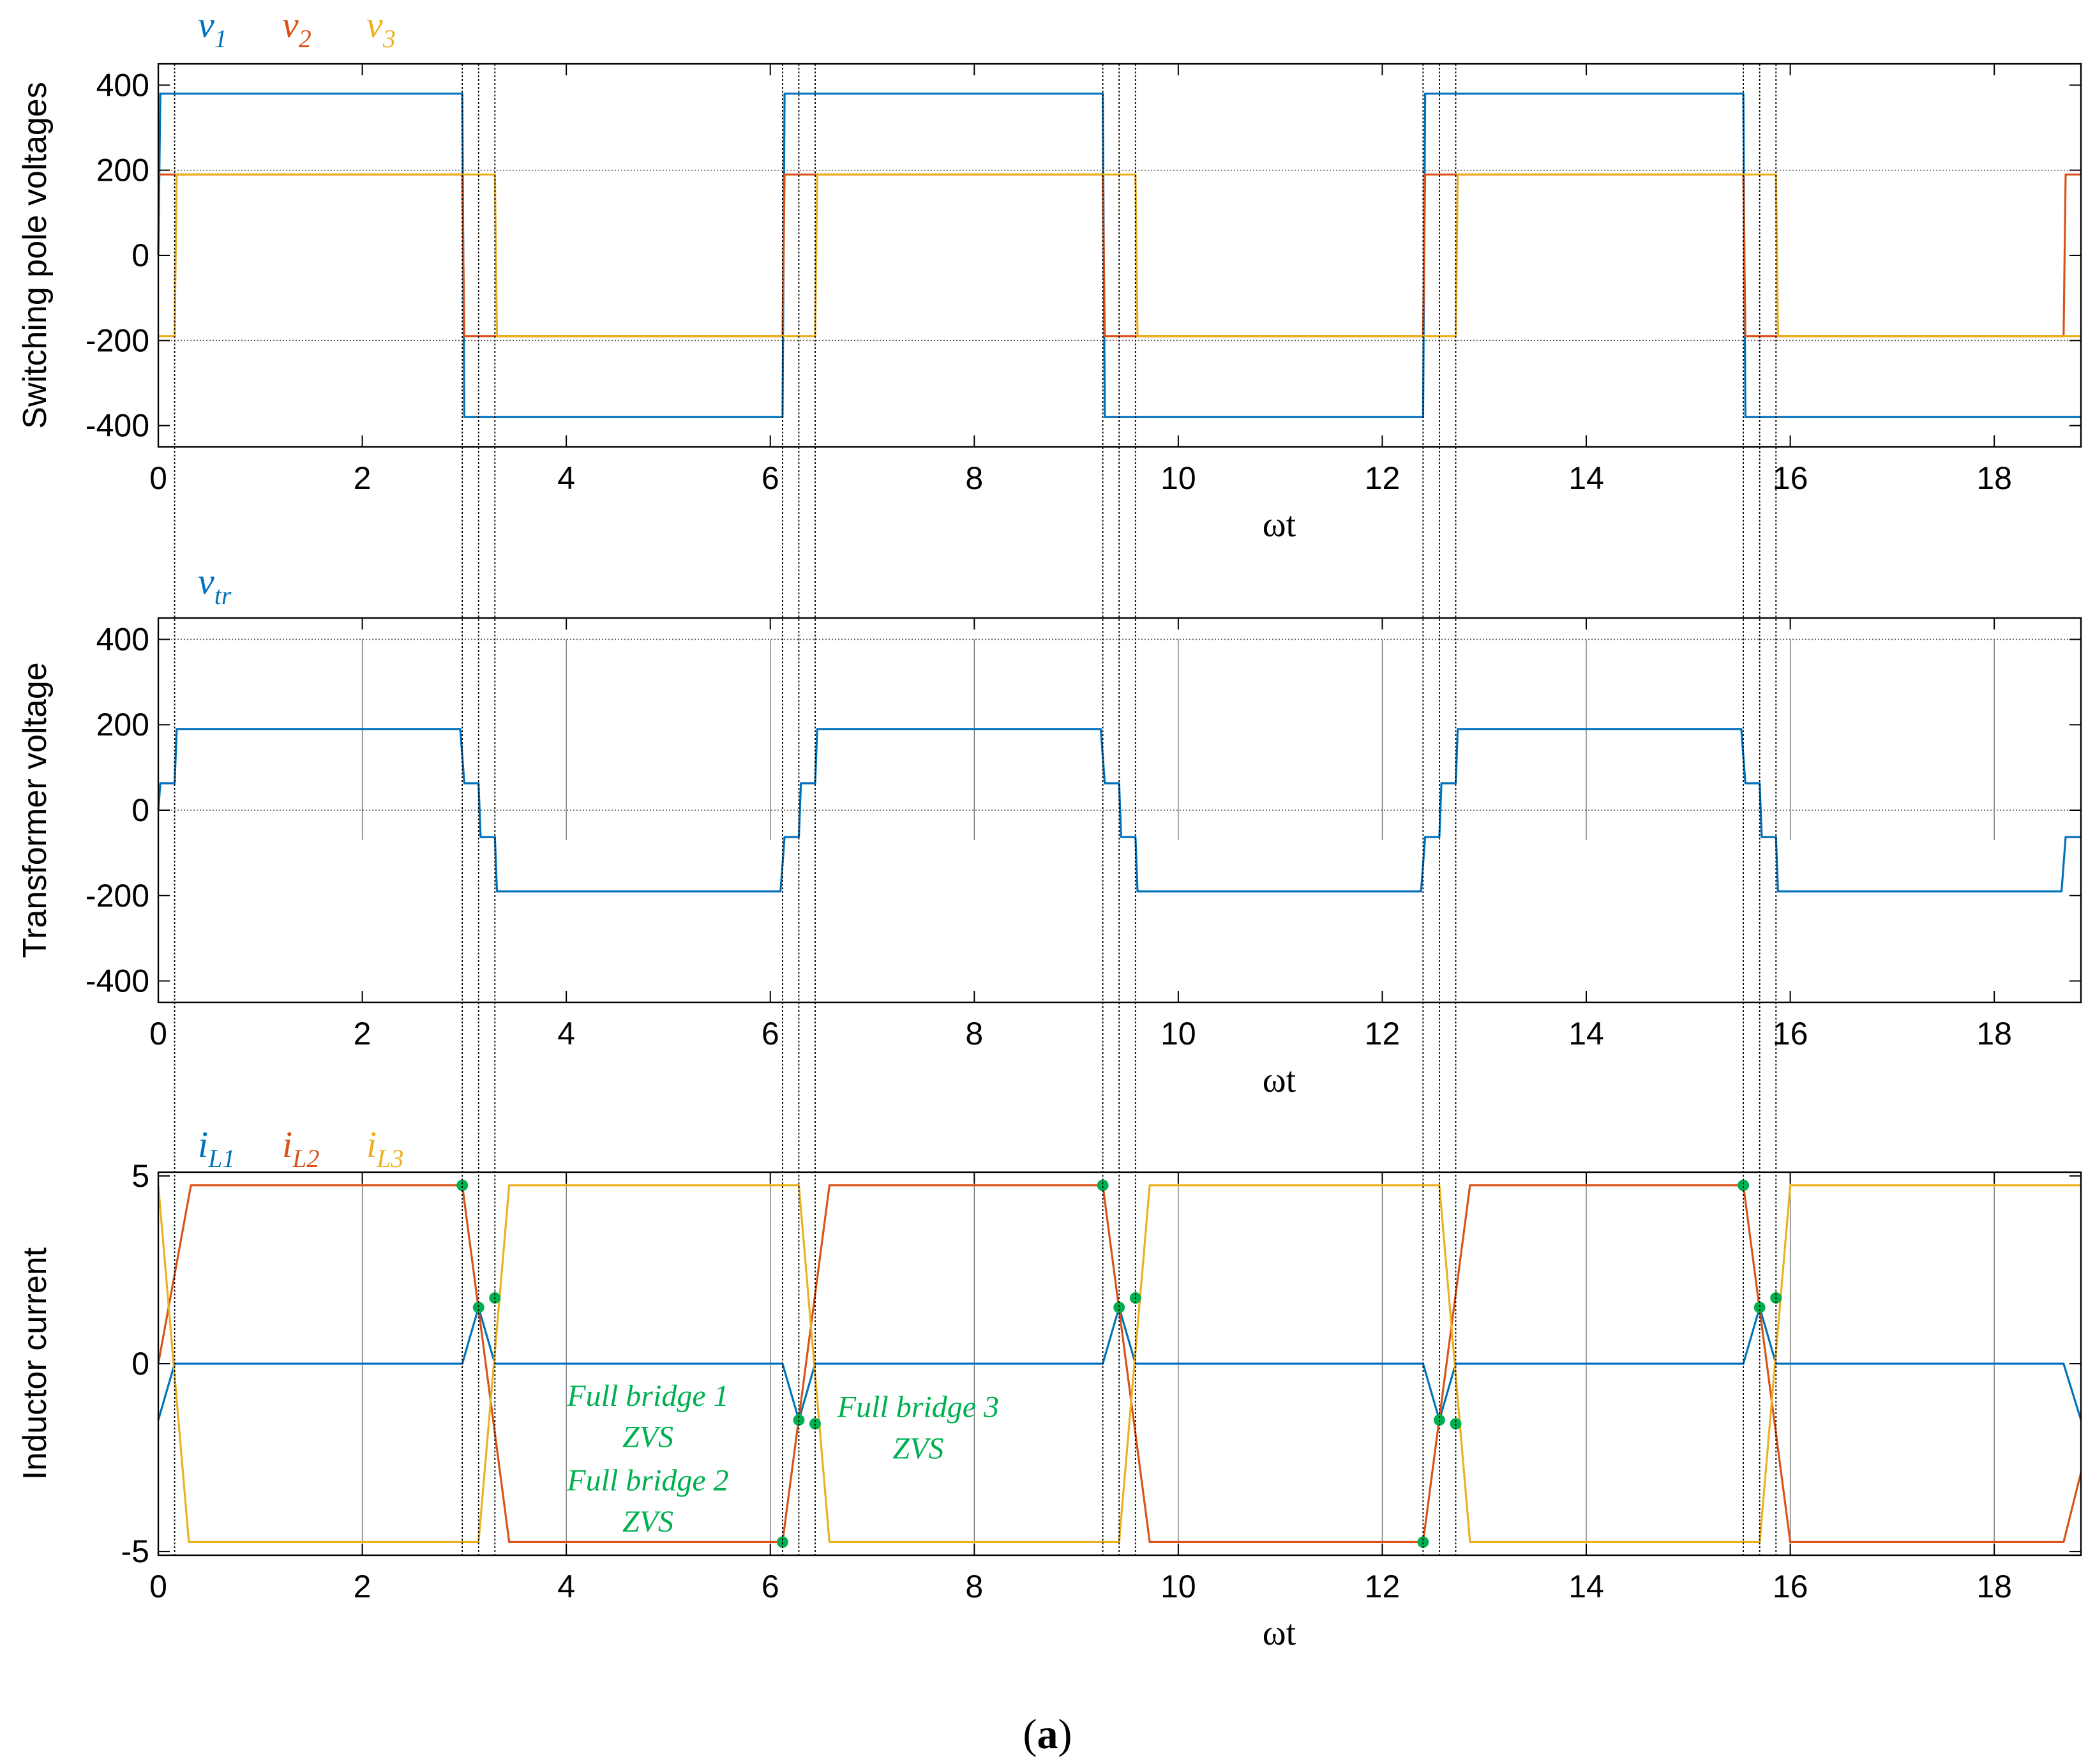 Image resolution: width=2095 pixels, height=1764 pixels. I want to click on series-vtr, so click(1119, 810).